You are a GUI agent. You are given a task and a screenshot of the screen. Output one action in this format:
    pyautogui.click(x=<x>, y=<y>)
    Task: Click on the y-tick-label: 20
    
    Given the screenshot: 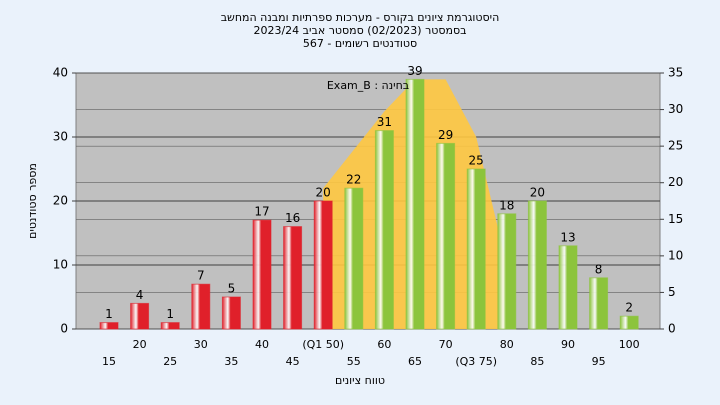 What is the action you would take?
    pyautogui.click(x=60, y=201)
    